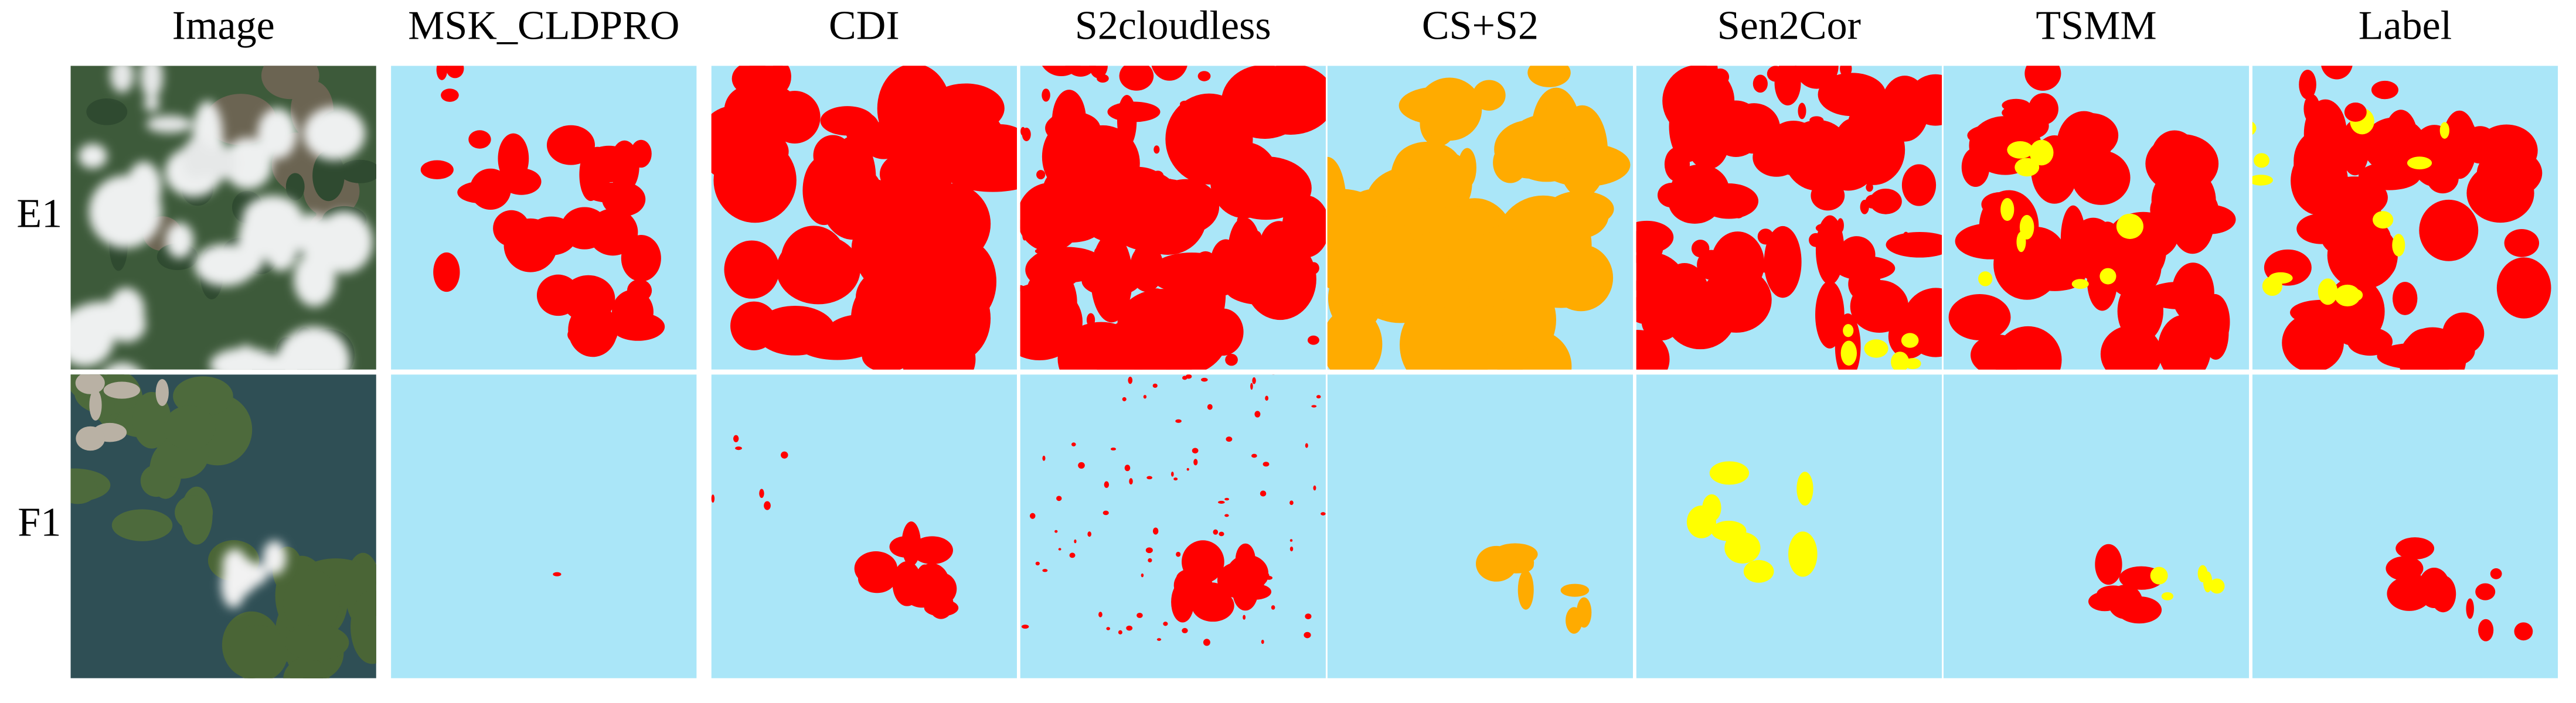 The image size is (2576, 703). I want to click on row-label: F1, so click(39, 522).